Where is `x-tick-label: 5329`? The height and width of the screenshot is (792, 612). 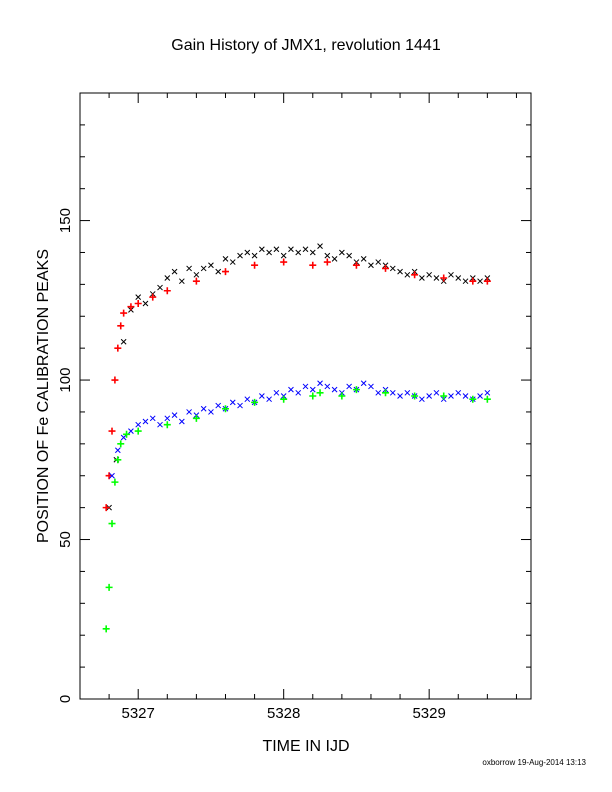 x-tick-label: 5329 is located at coordinates (428, 713).